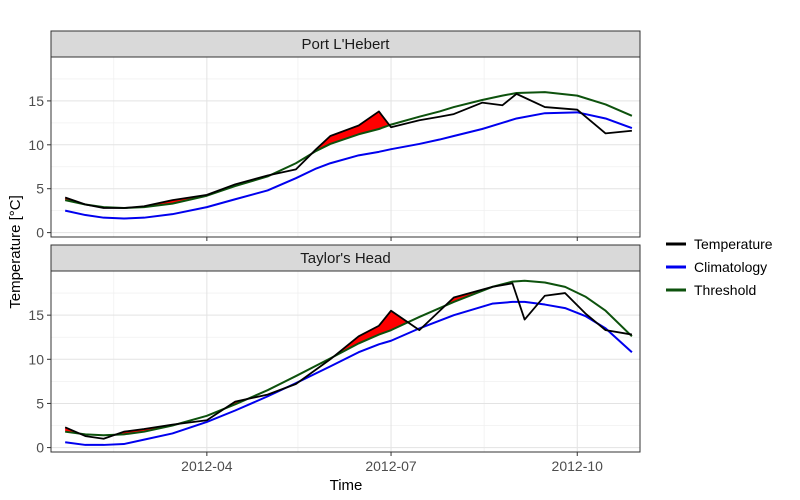 Image resolution: width=800 pixels, height=500 pixels. I want to click on facet-strip-label: Port L'Hebert, so click(346, 44).